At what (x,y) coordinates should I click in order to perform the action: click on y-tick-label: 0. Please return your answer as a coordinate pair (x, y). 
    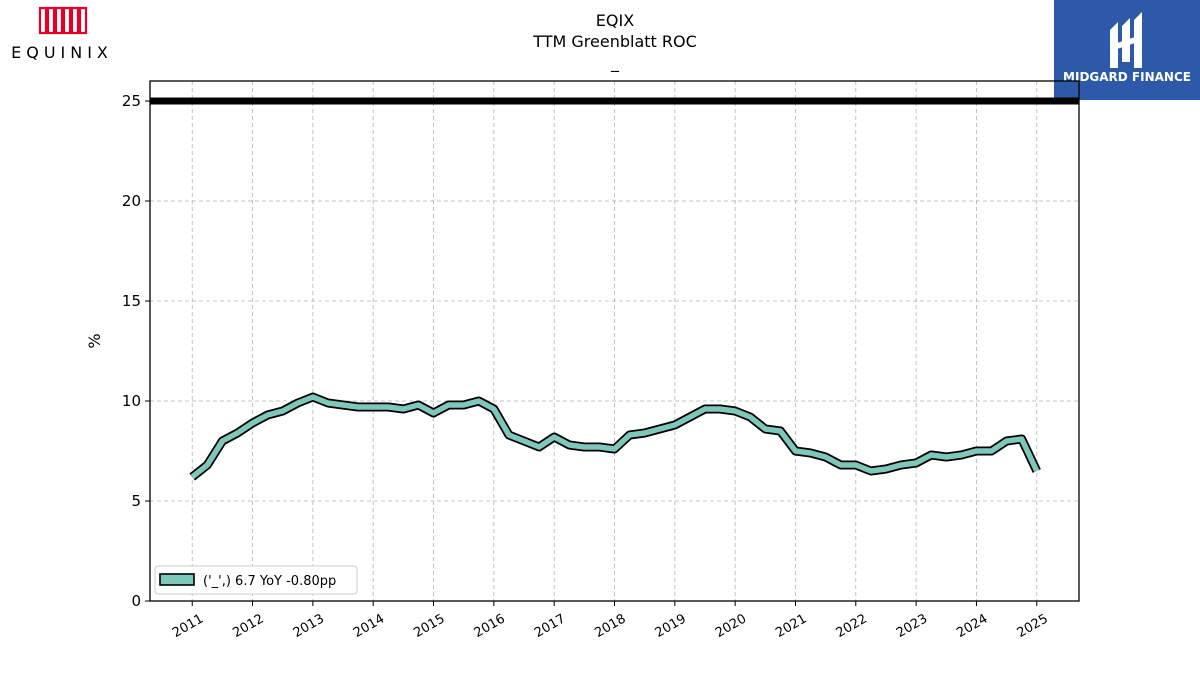
    Looking at the image, I should click on (136, 601).